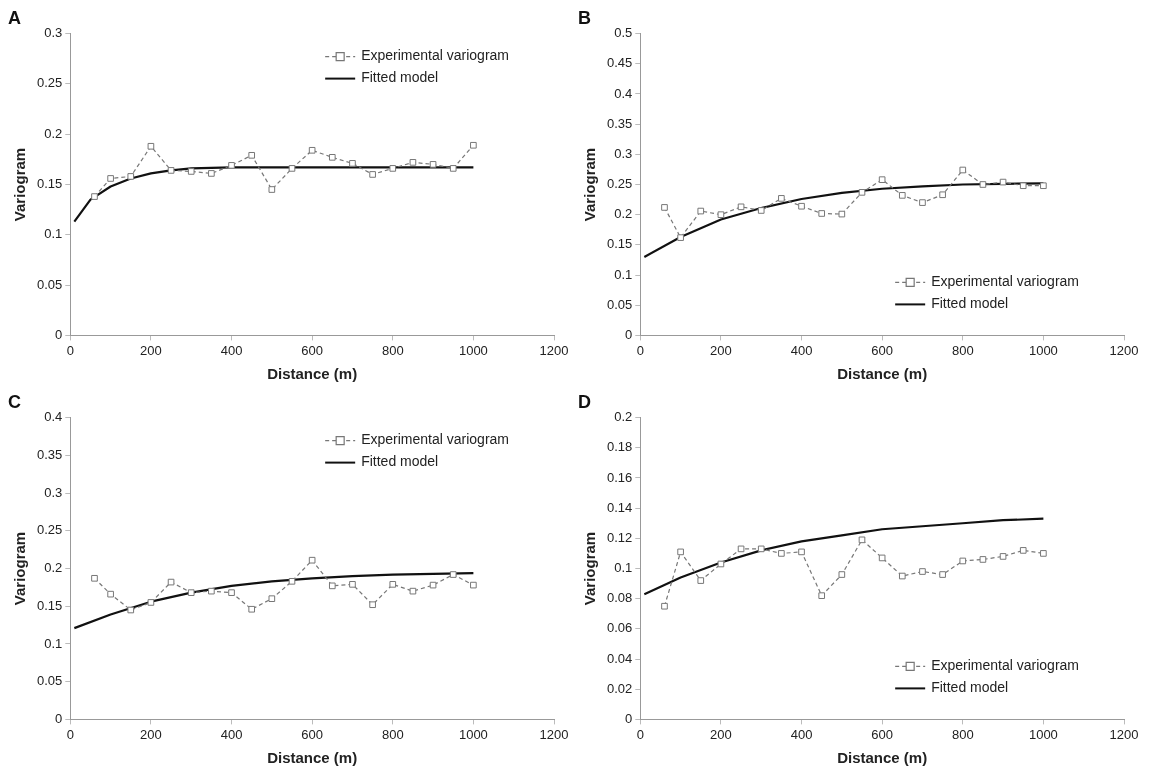 This screenshot has width=1153, height=781. I want to click on y-tick-label: 0.14, so click(619, 507).